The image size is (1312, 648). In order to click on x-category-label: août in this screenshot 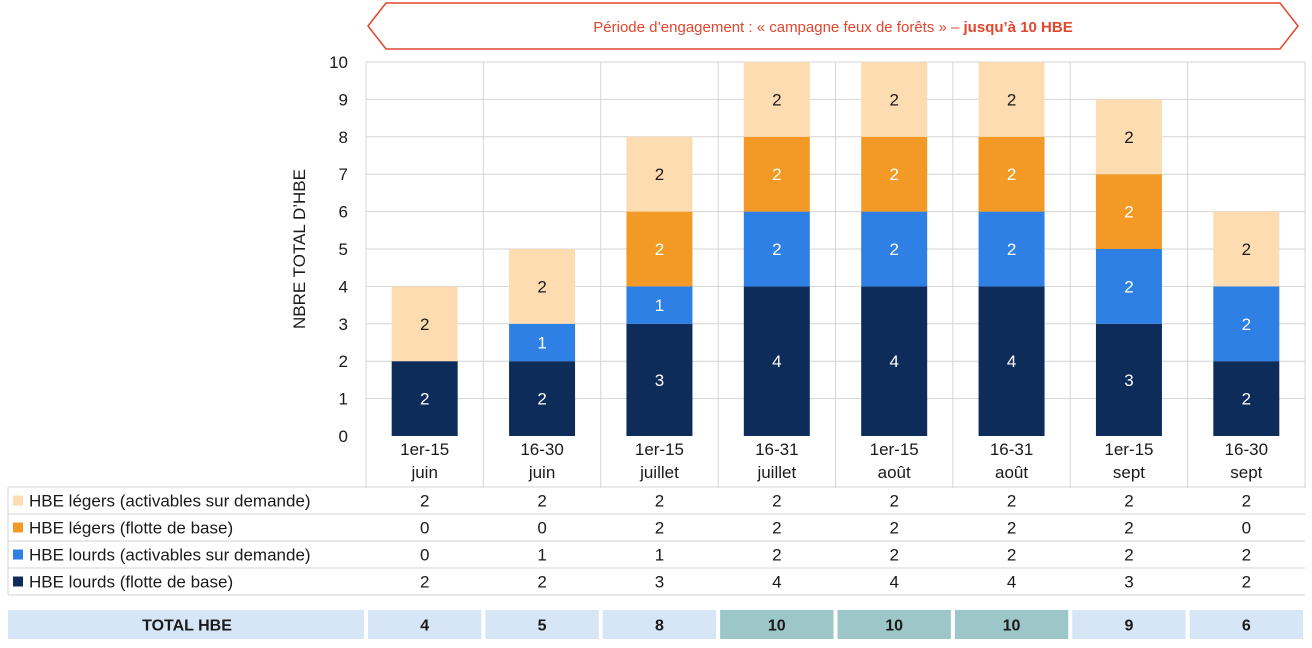, I will do `click(894, 472)`.